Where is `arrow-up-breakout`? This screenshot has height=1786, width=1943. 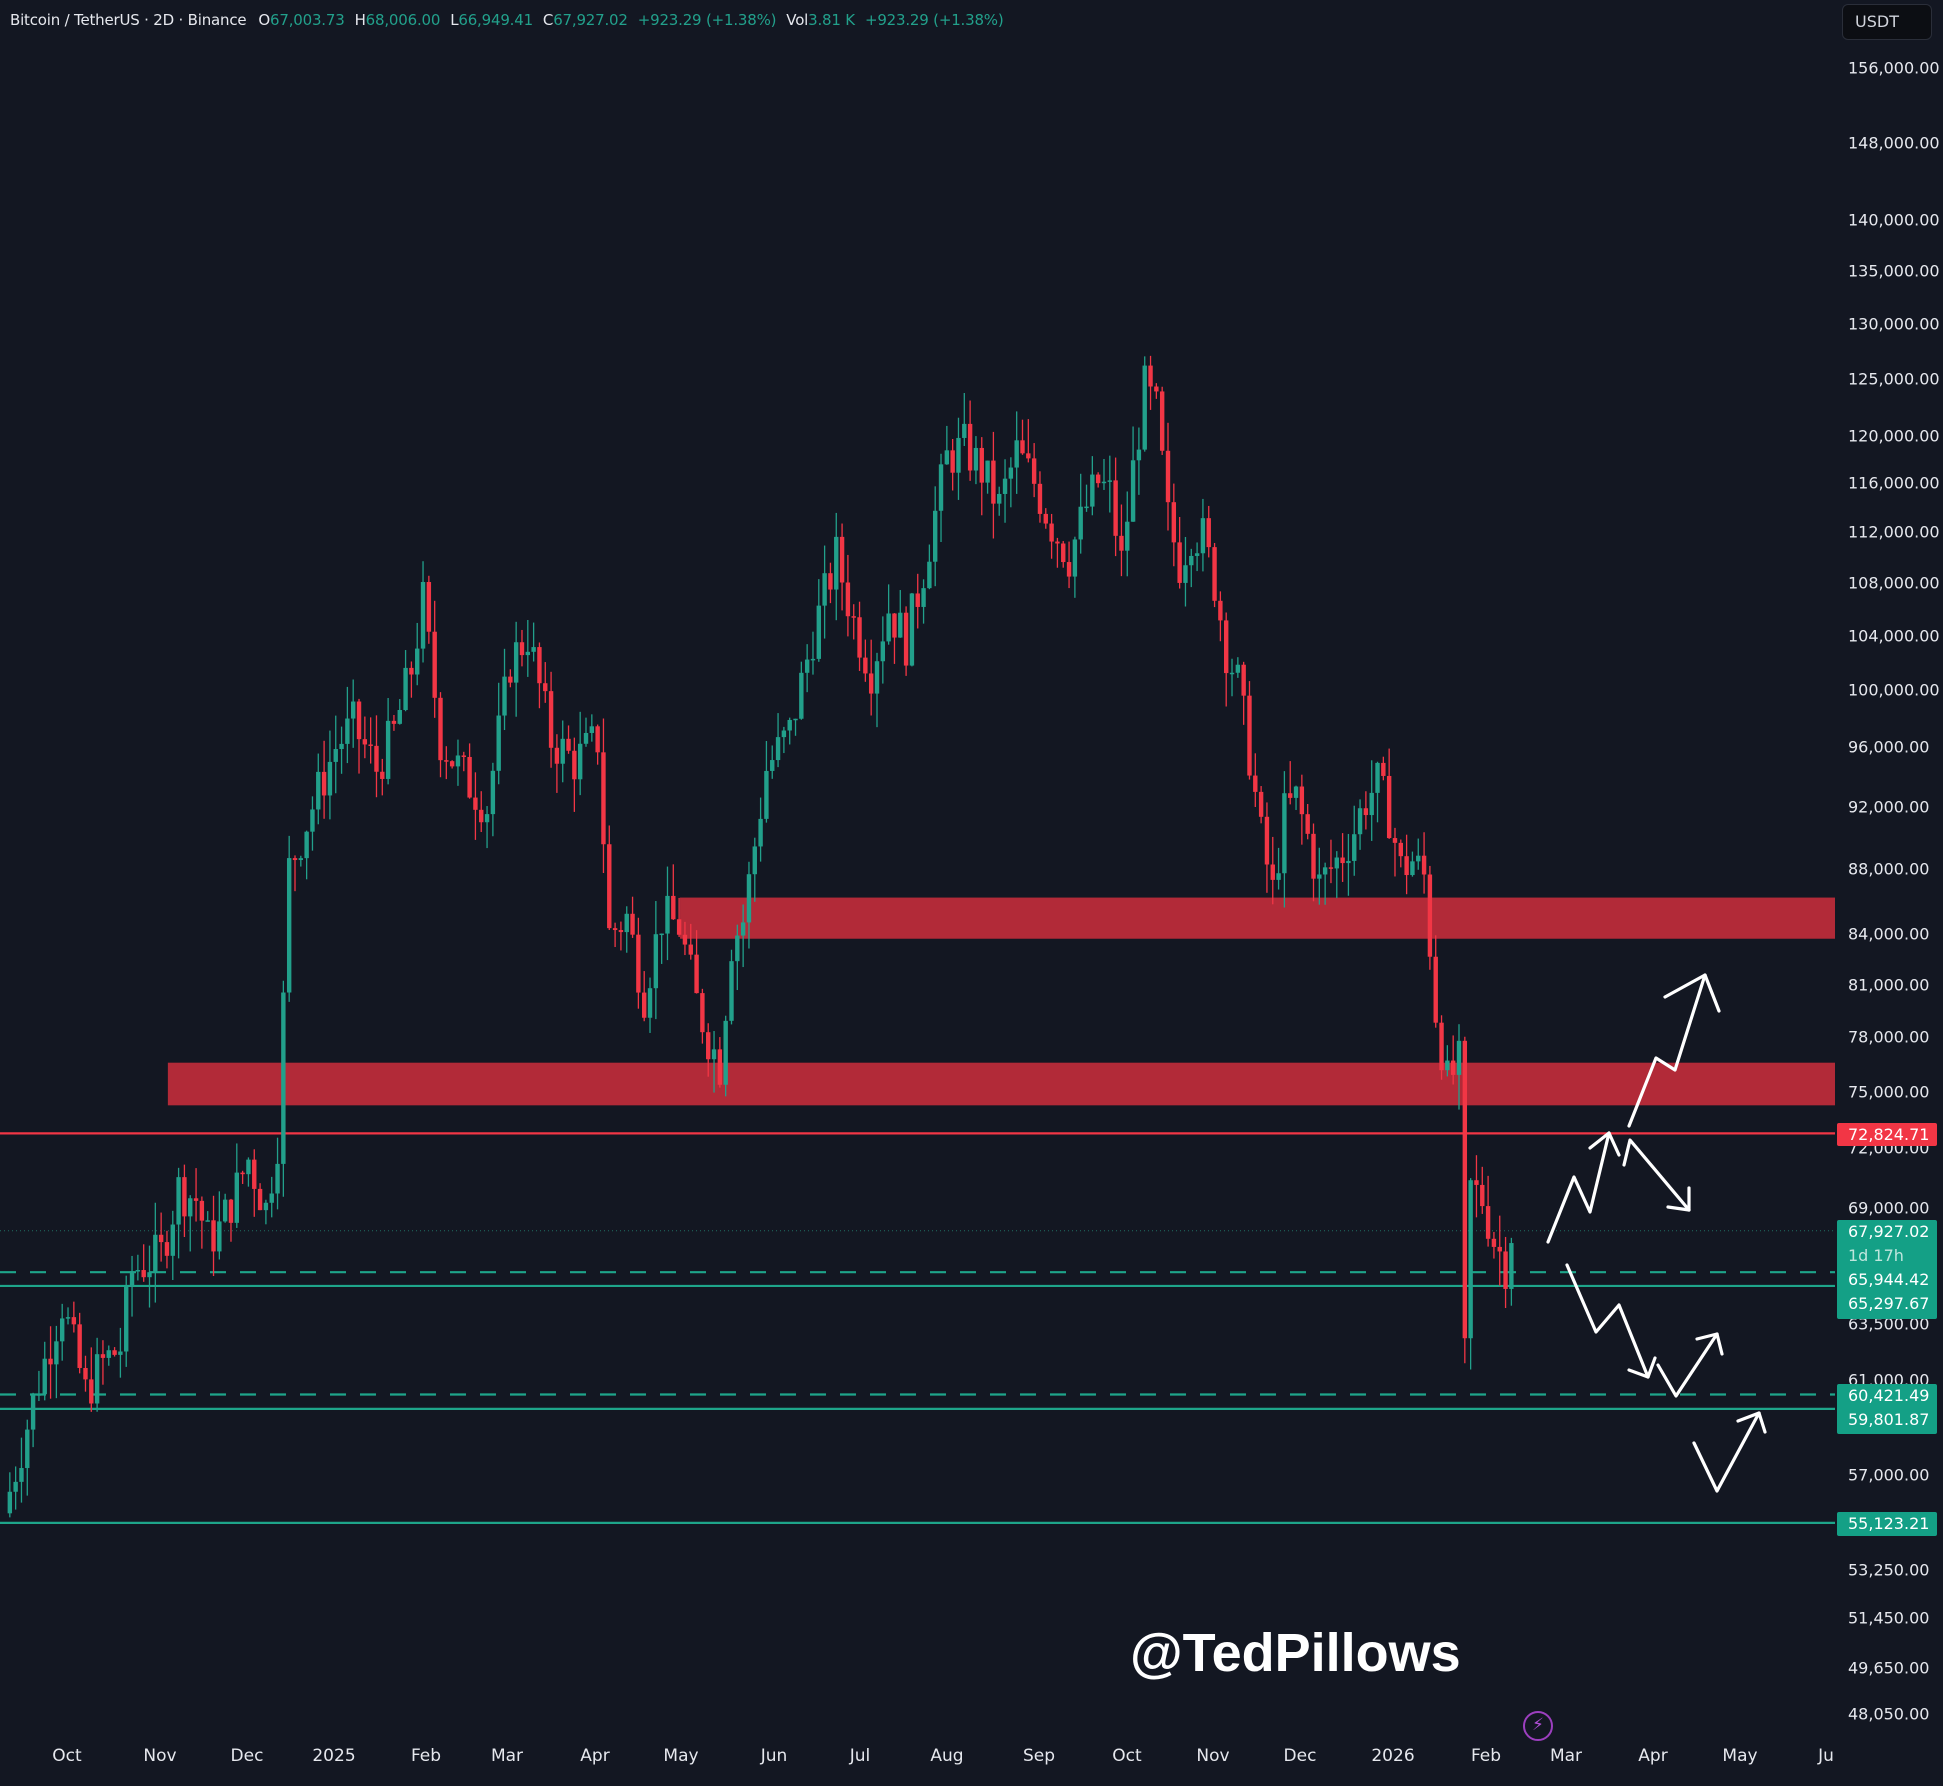 arrow-up-breakout is located at coordinates (1667, 1050).